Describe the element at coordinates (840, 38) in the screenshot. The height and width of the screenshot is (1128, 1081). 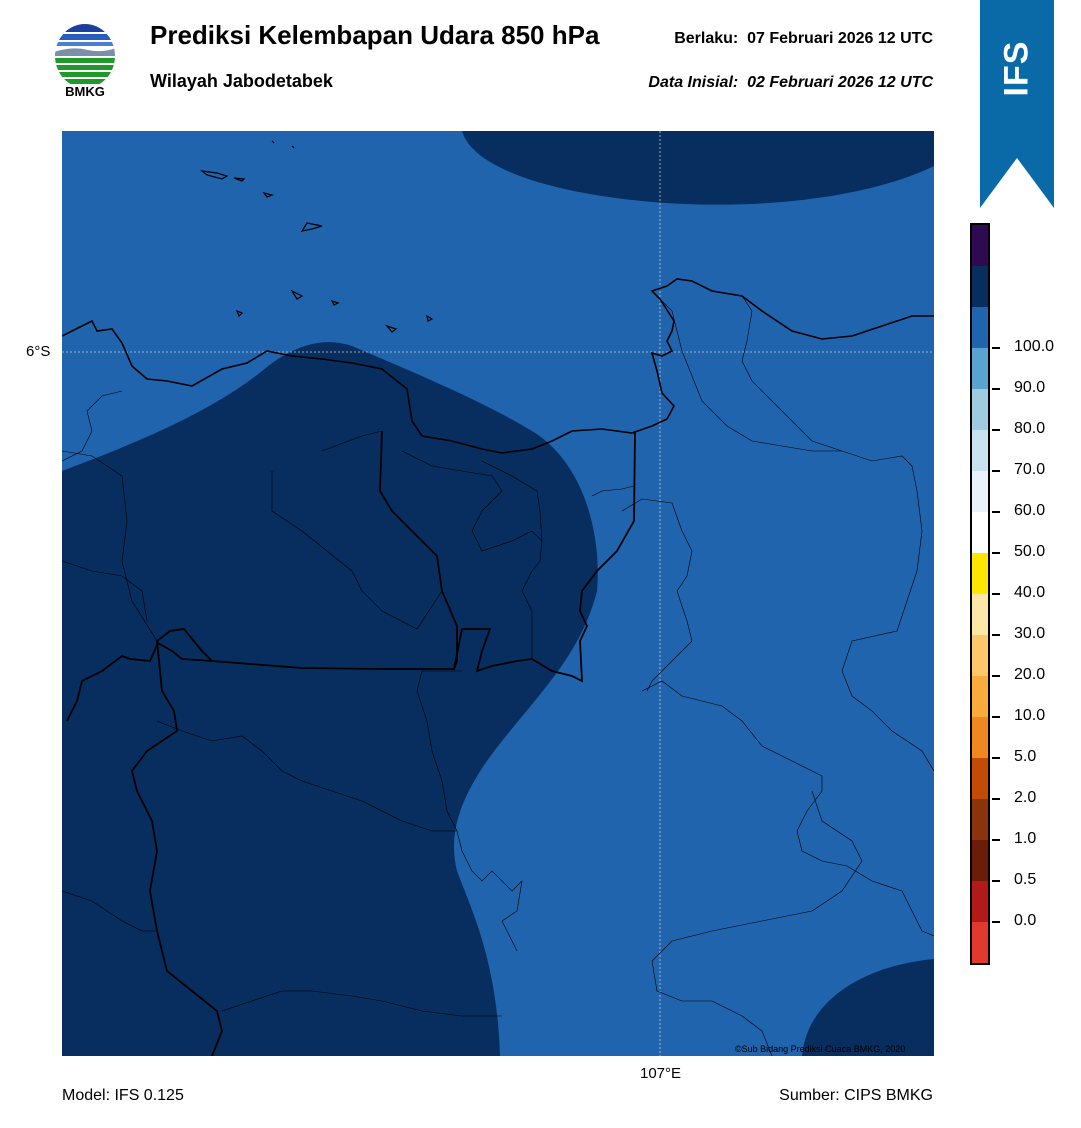
I see `valid-time-value: 07 Februari 2026 12 UTC` at that location.